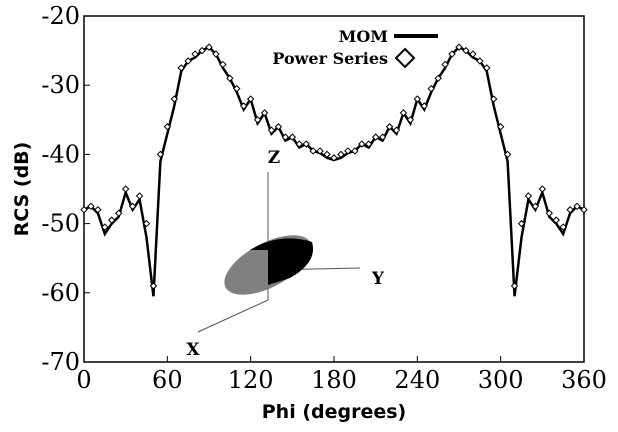 The image size is (618, 432). Describe the element at coordinates (83, 380) in the screenshot. I see `x-tick-label: 0` at that location.